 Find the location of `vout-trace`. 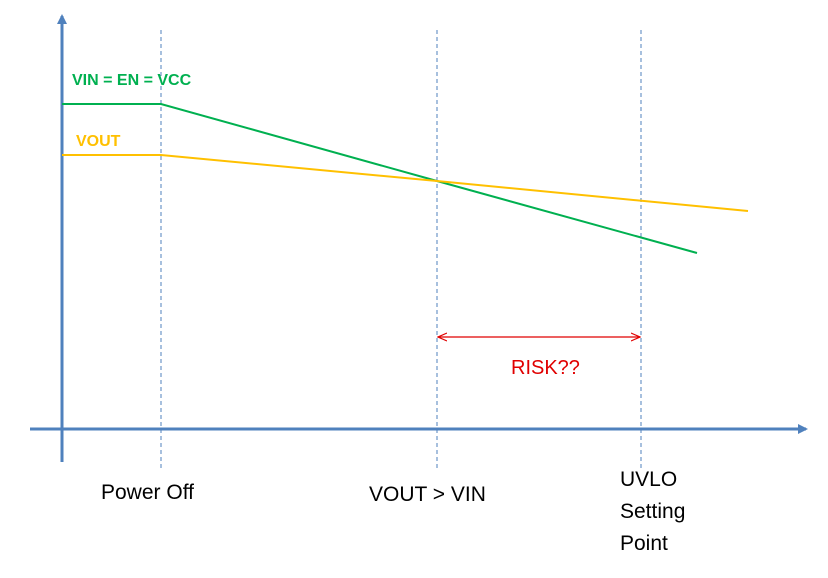

vout-trace is located at coordinates (405, 183).